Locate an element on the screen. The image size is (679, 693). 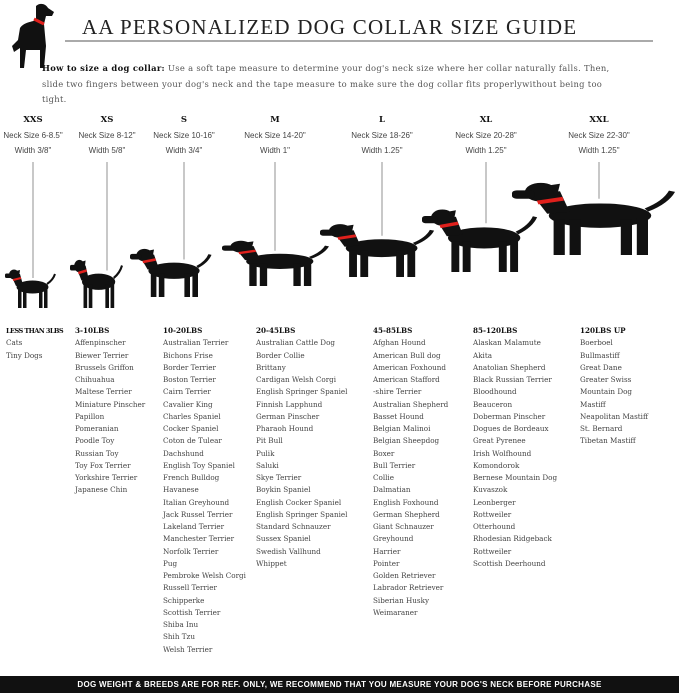
breed-item: Weimaraner is located at coordinates (395, 612).